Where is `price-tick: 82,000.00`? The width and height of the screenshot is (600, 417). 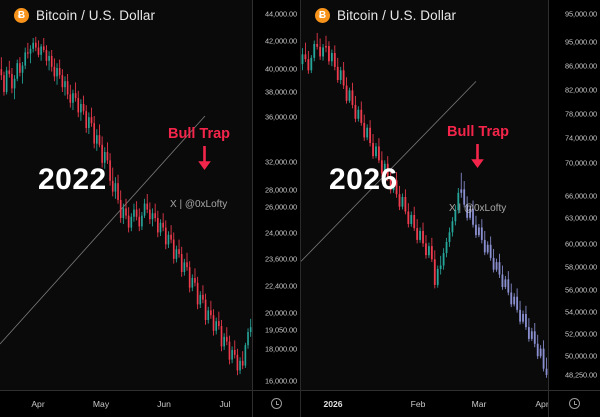 price-tick: 82,000.00 is located at coordinates (581, 90).